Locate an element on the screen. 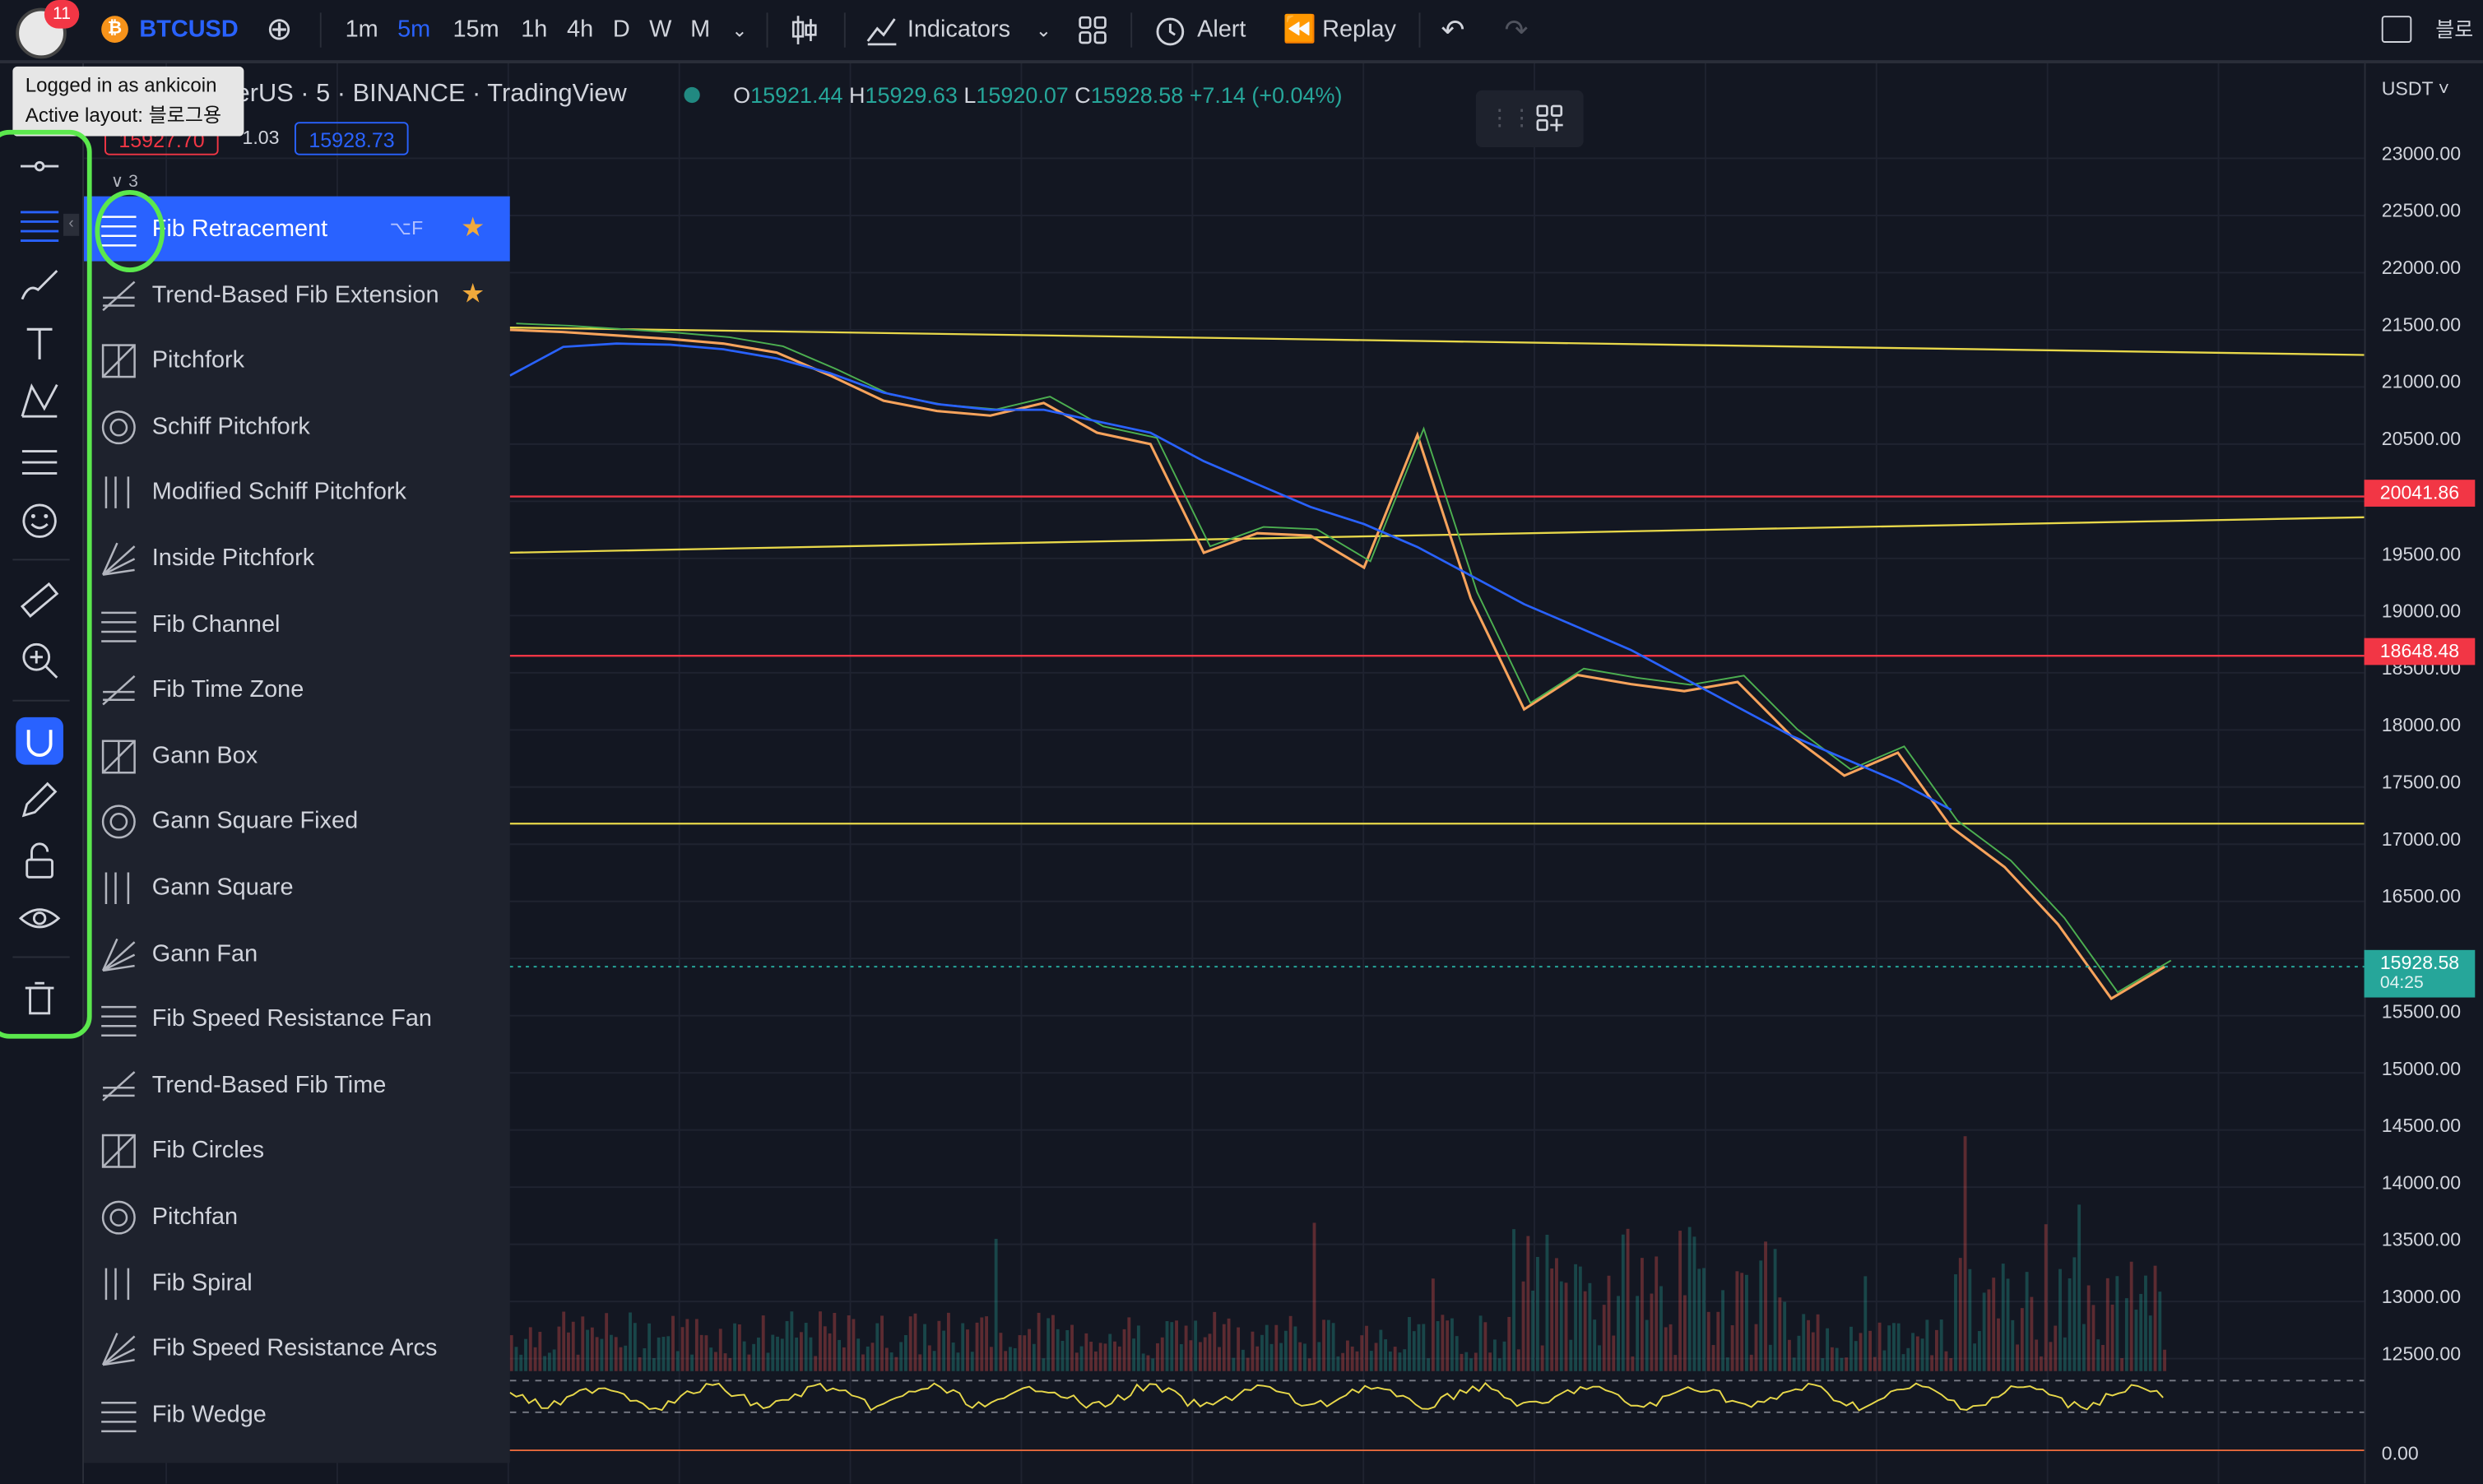 Image resolution: width=2483 pixels, height=1484 pixels. ruler-icon is located at coordinates (39, 600).